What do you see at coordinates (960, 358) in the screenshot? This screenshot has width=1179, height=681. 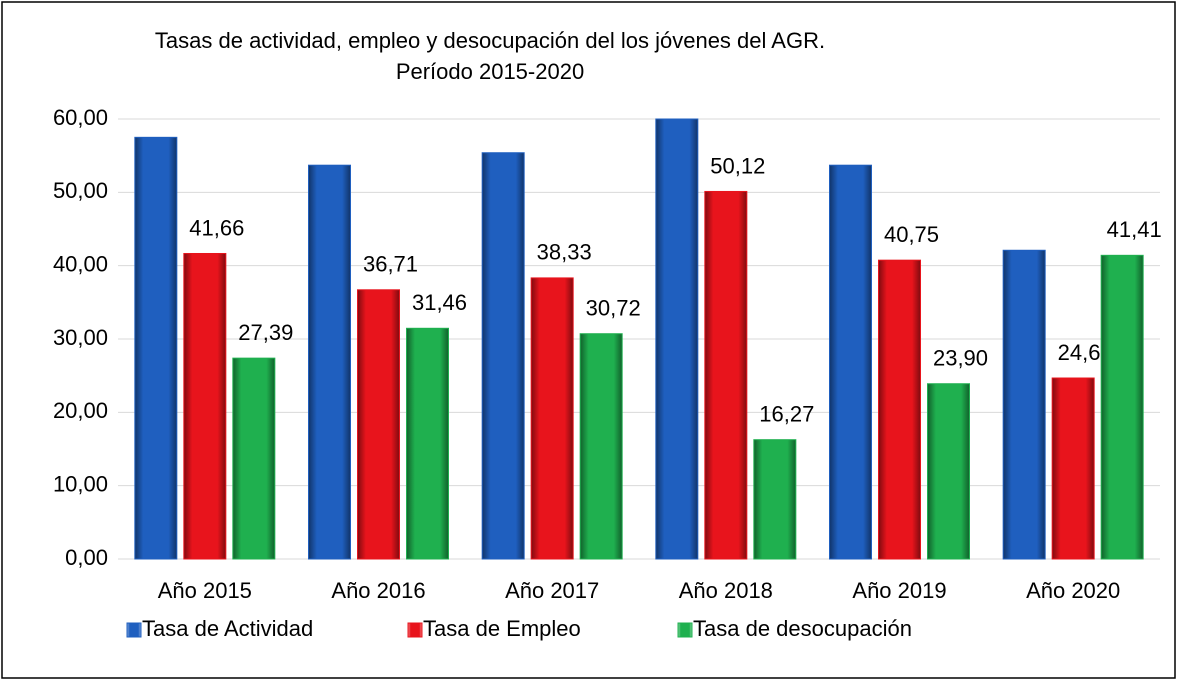 I see `data-label: 23,90` at bounding box center [960, 358].